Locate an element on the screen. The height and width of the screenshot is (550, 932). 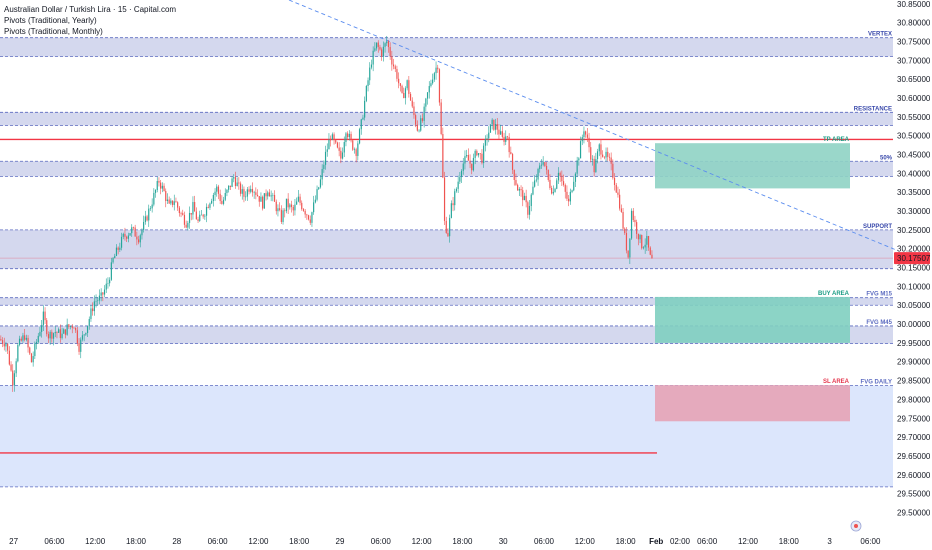
price-tick-label: 30.40000 is located at coordinates (914, 173).